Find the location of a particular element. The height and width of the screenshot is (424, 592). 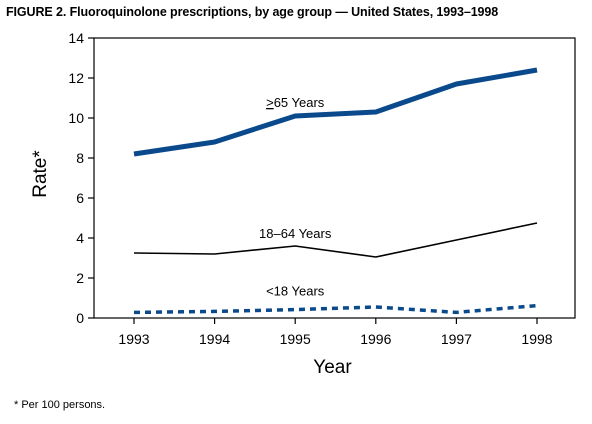

x-tick-label: 1994 is located at coordinates (214, 339).